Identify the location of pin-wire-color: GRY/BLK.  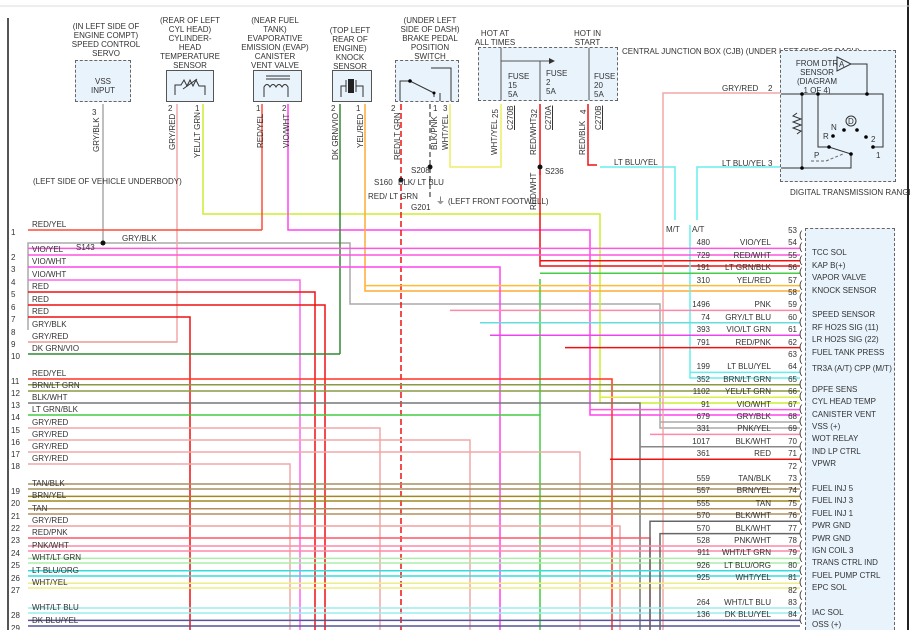
(753, 416).